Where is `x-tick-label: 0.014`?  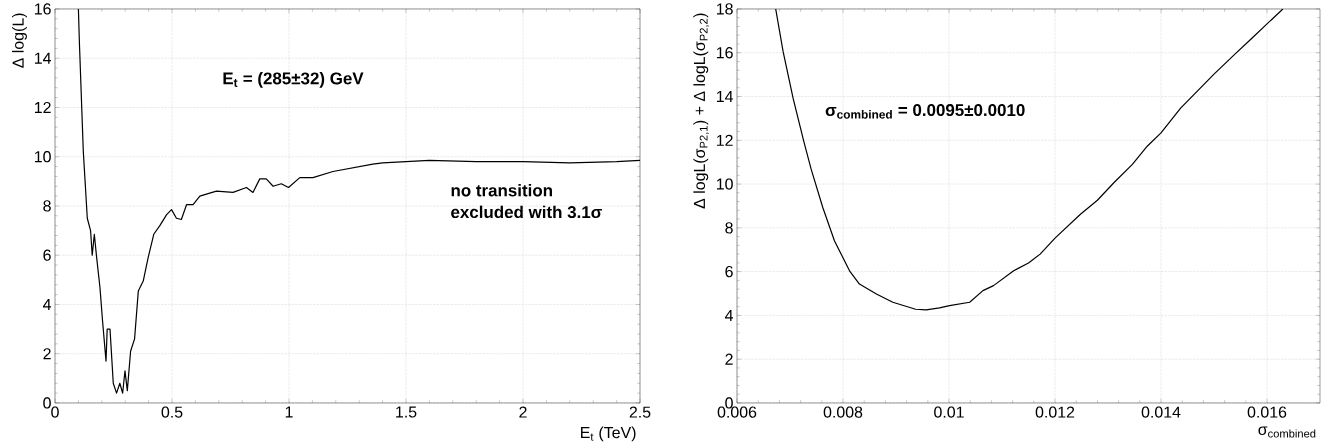
x-tick-label: 0.014 is located at coordinates (1161, 412).